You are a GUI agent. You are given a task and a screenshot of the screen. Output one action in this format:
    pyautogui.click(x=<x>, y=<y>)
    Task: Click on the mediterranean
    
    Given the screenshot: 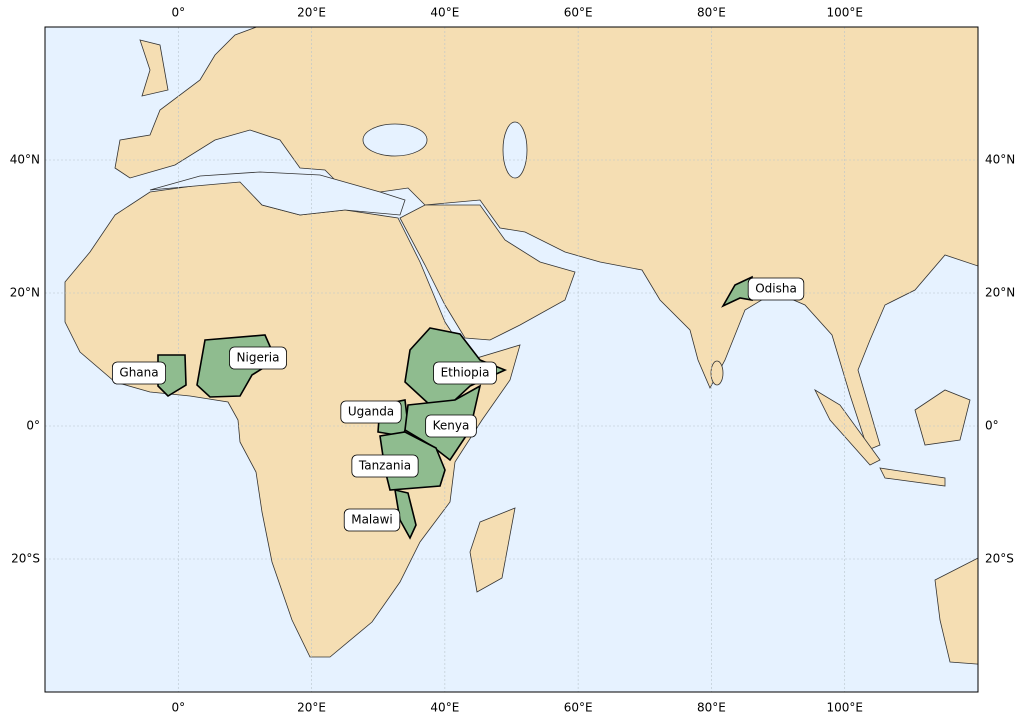 What is the action you would take?
    pyautogui.click(x=277, y=193)
    